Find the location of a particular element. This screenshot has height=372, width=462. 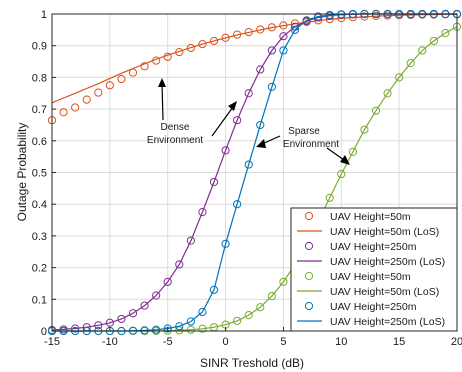

annotation-dense-line1: Dense is located at coordinates (175, 127).